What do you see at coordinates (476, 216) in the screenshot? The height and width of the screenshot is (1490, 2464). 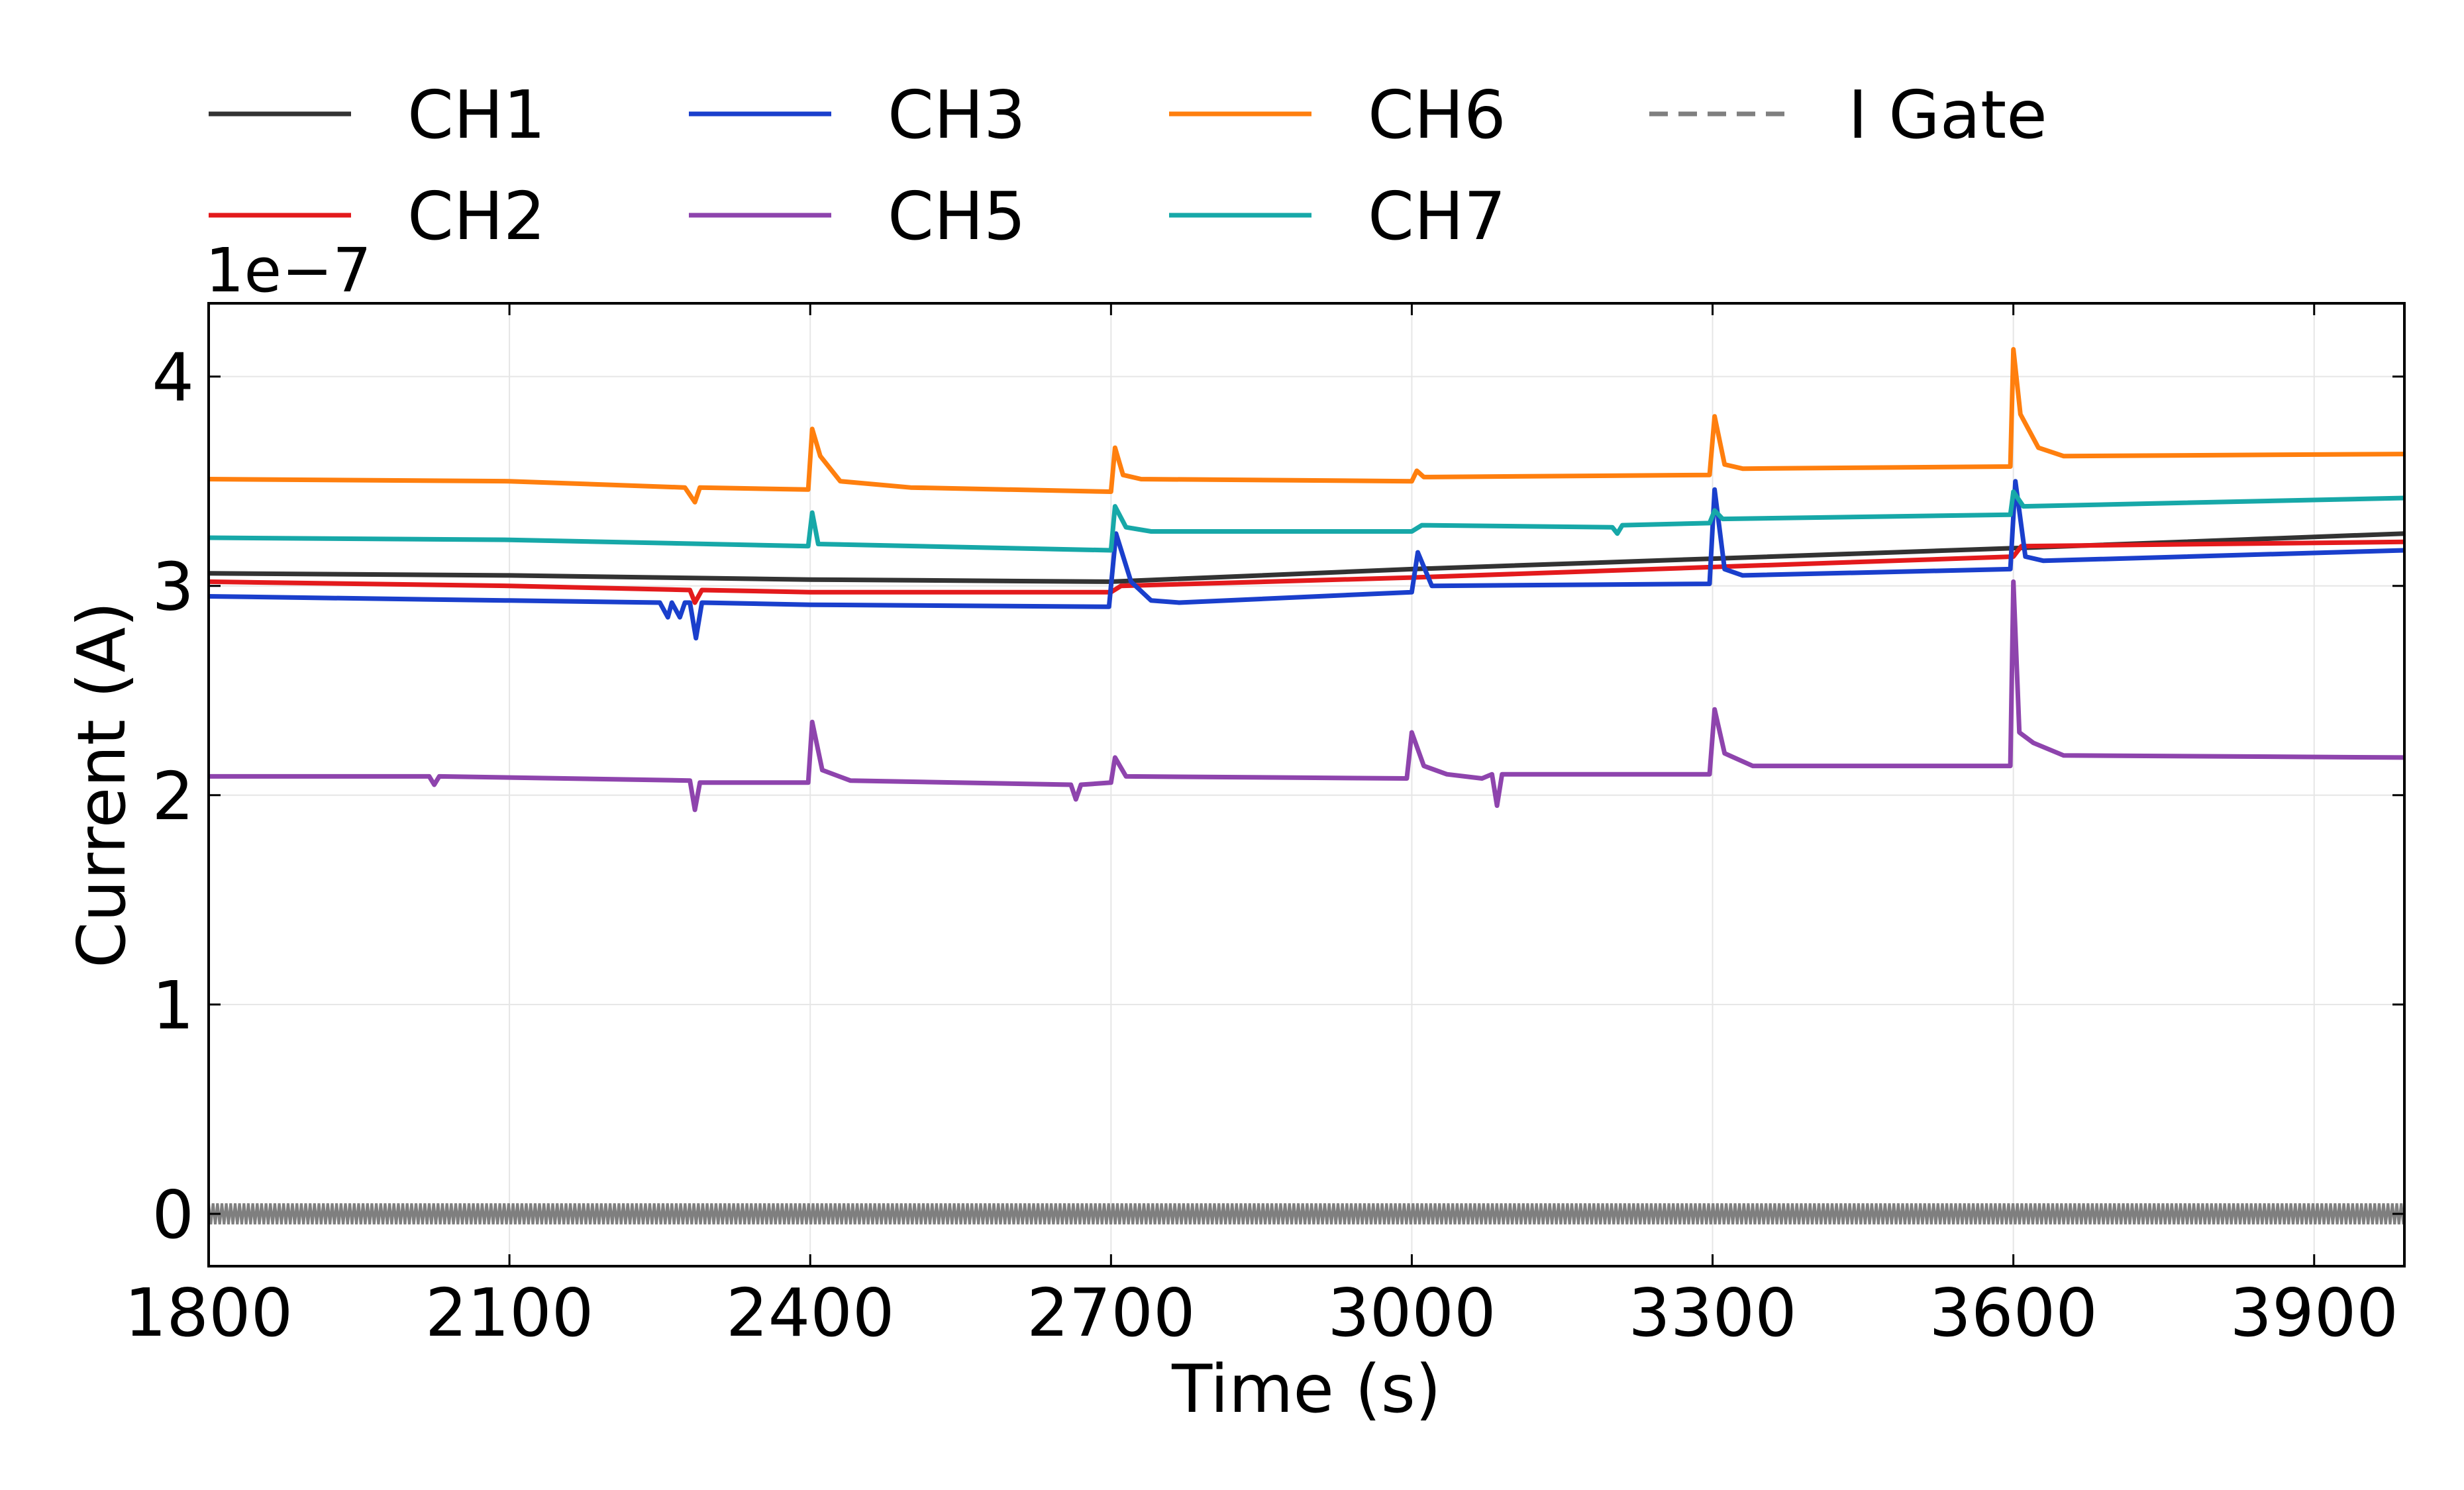 I see `legend-label: CH2` at bounding box center [476, 216].